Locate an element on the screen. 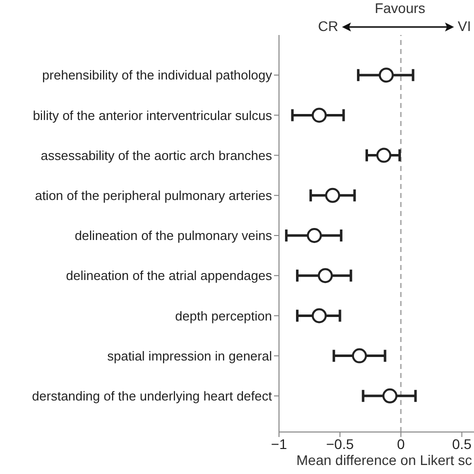 This screenshot has width=474, height=474. x-tick-label: 0 is located at coordinates (400, 444).